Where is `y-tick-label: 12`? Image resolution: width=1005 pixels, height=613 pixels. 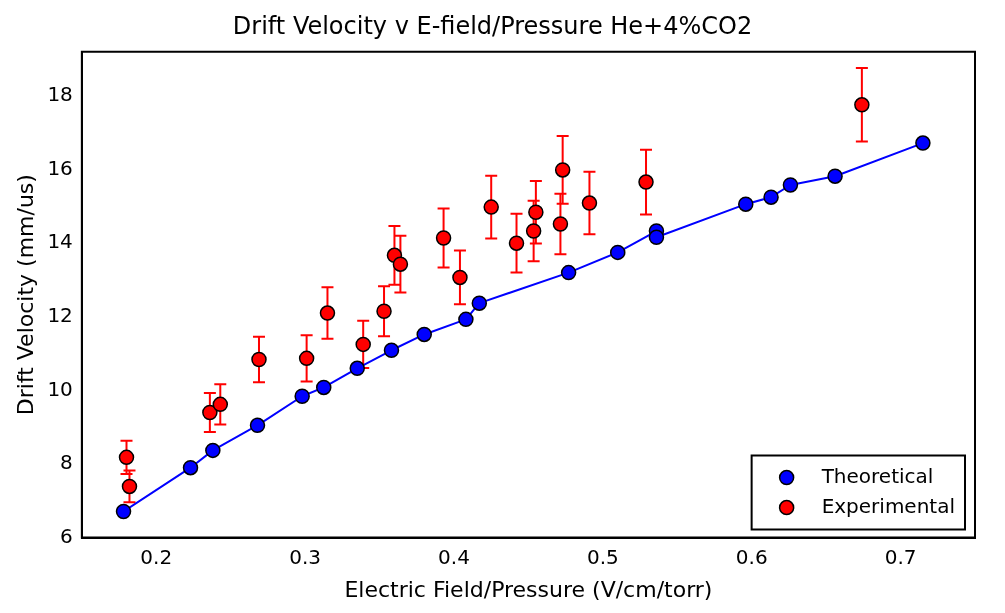 y-tick-label: 12 is located at coordinates (60, 314).